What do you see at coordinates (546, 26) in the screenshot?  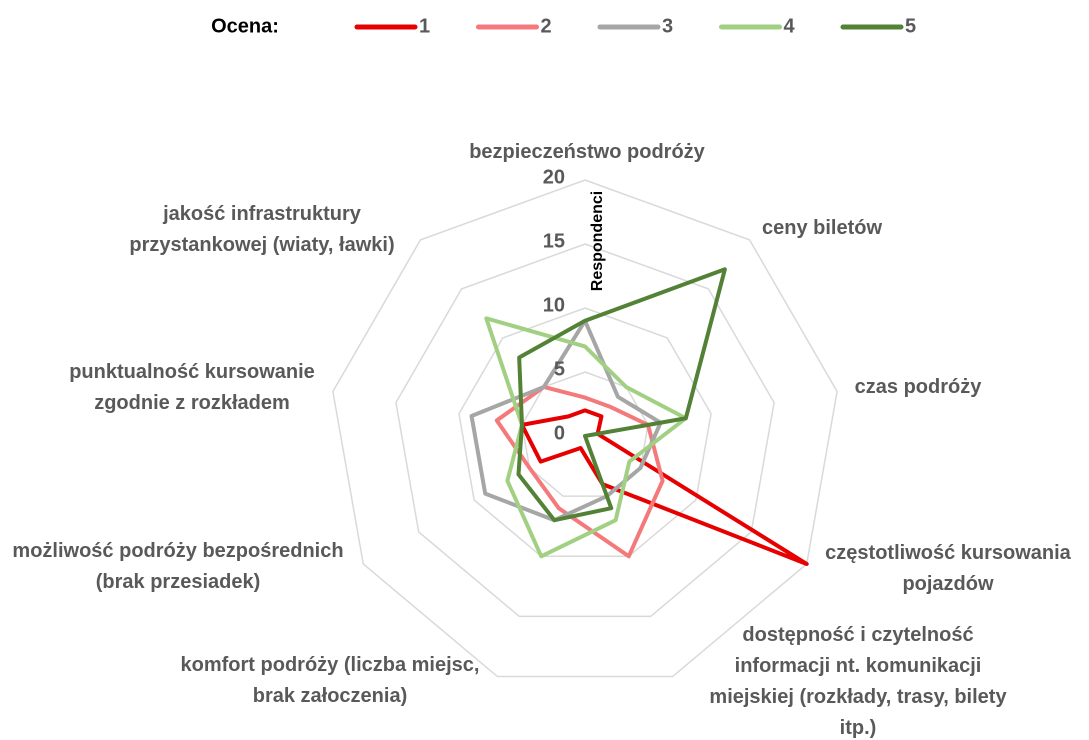 I see `legend-label: 2` at bounding box center [546, 26].